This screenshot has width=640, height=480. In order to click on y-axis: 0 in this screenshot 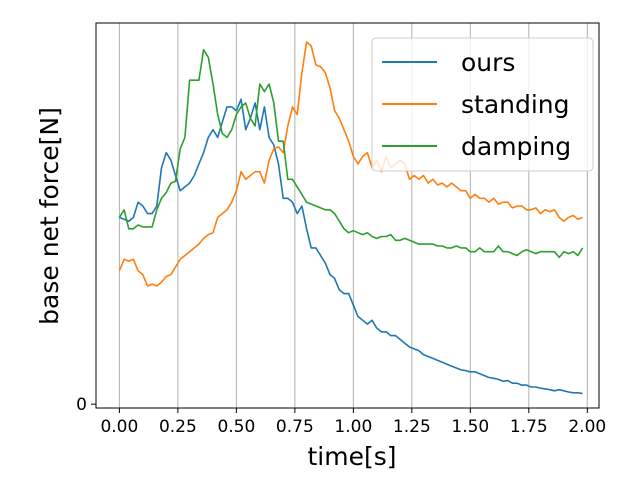, I will do `click(86, 405)`.